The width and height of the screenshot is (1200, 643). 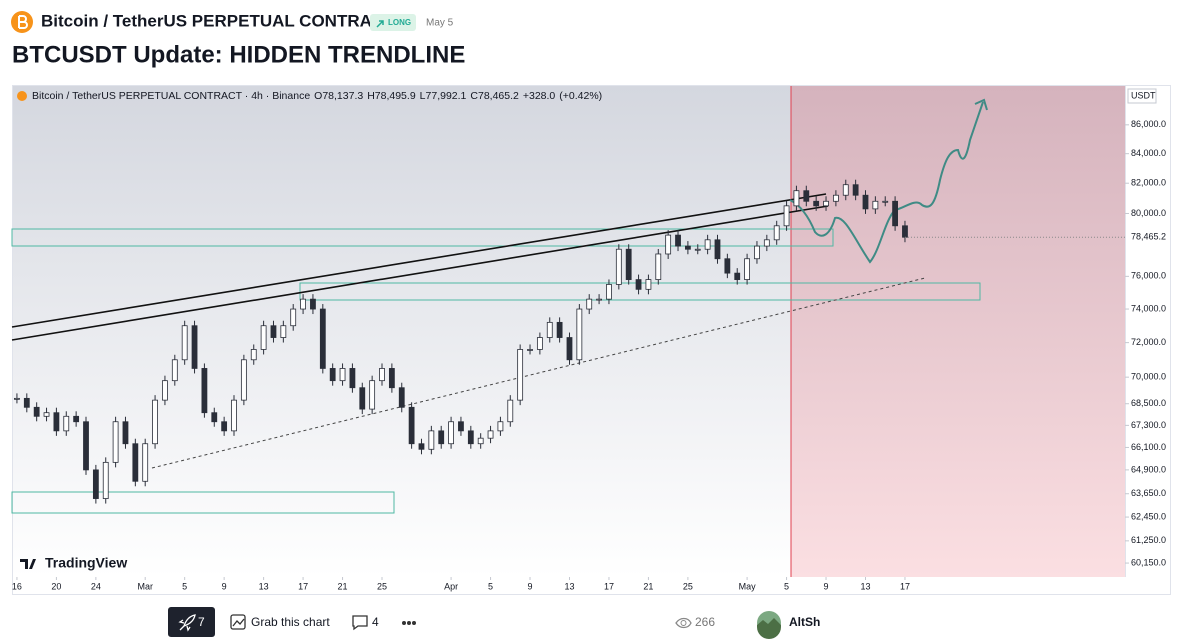 I want to click on grab-icon, so click(x=238, y=622).